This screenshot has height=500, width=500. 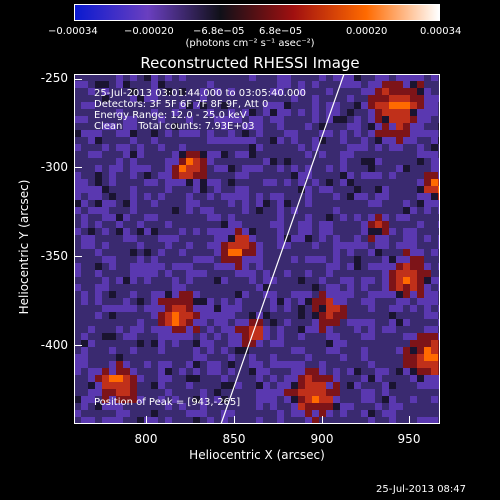 What do you see at coordinates (250, 43) in the screenshot?
I see `colorbar-unit-label: (photons cm⁻² s⁻¹ asec⁻²)` at bounding box center [250, 43].